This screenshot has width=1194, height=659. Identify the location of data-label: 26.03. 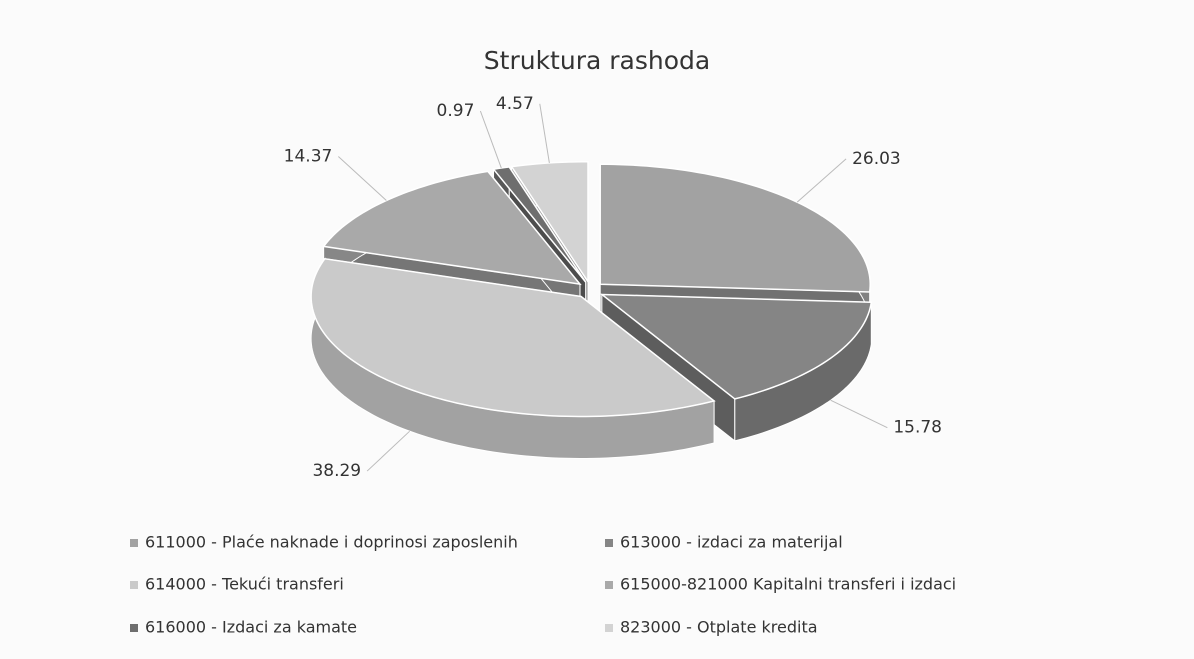
(876, 159).